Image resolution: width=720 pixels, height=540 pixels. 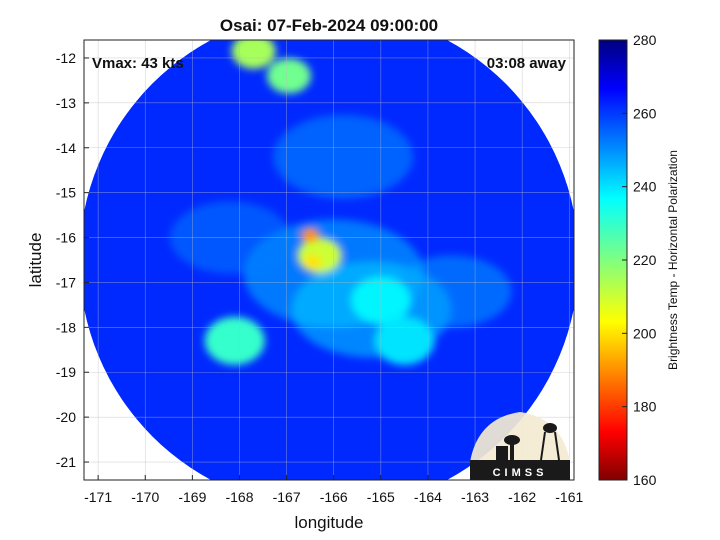 I want to click on x-tick-label: -166, so click(x=334, y=497).